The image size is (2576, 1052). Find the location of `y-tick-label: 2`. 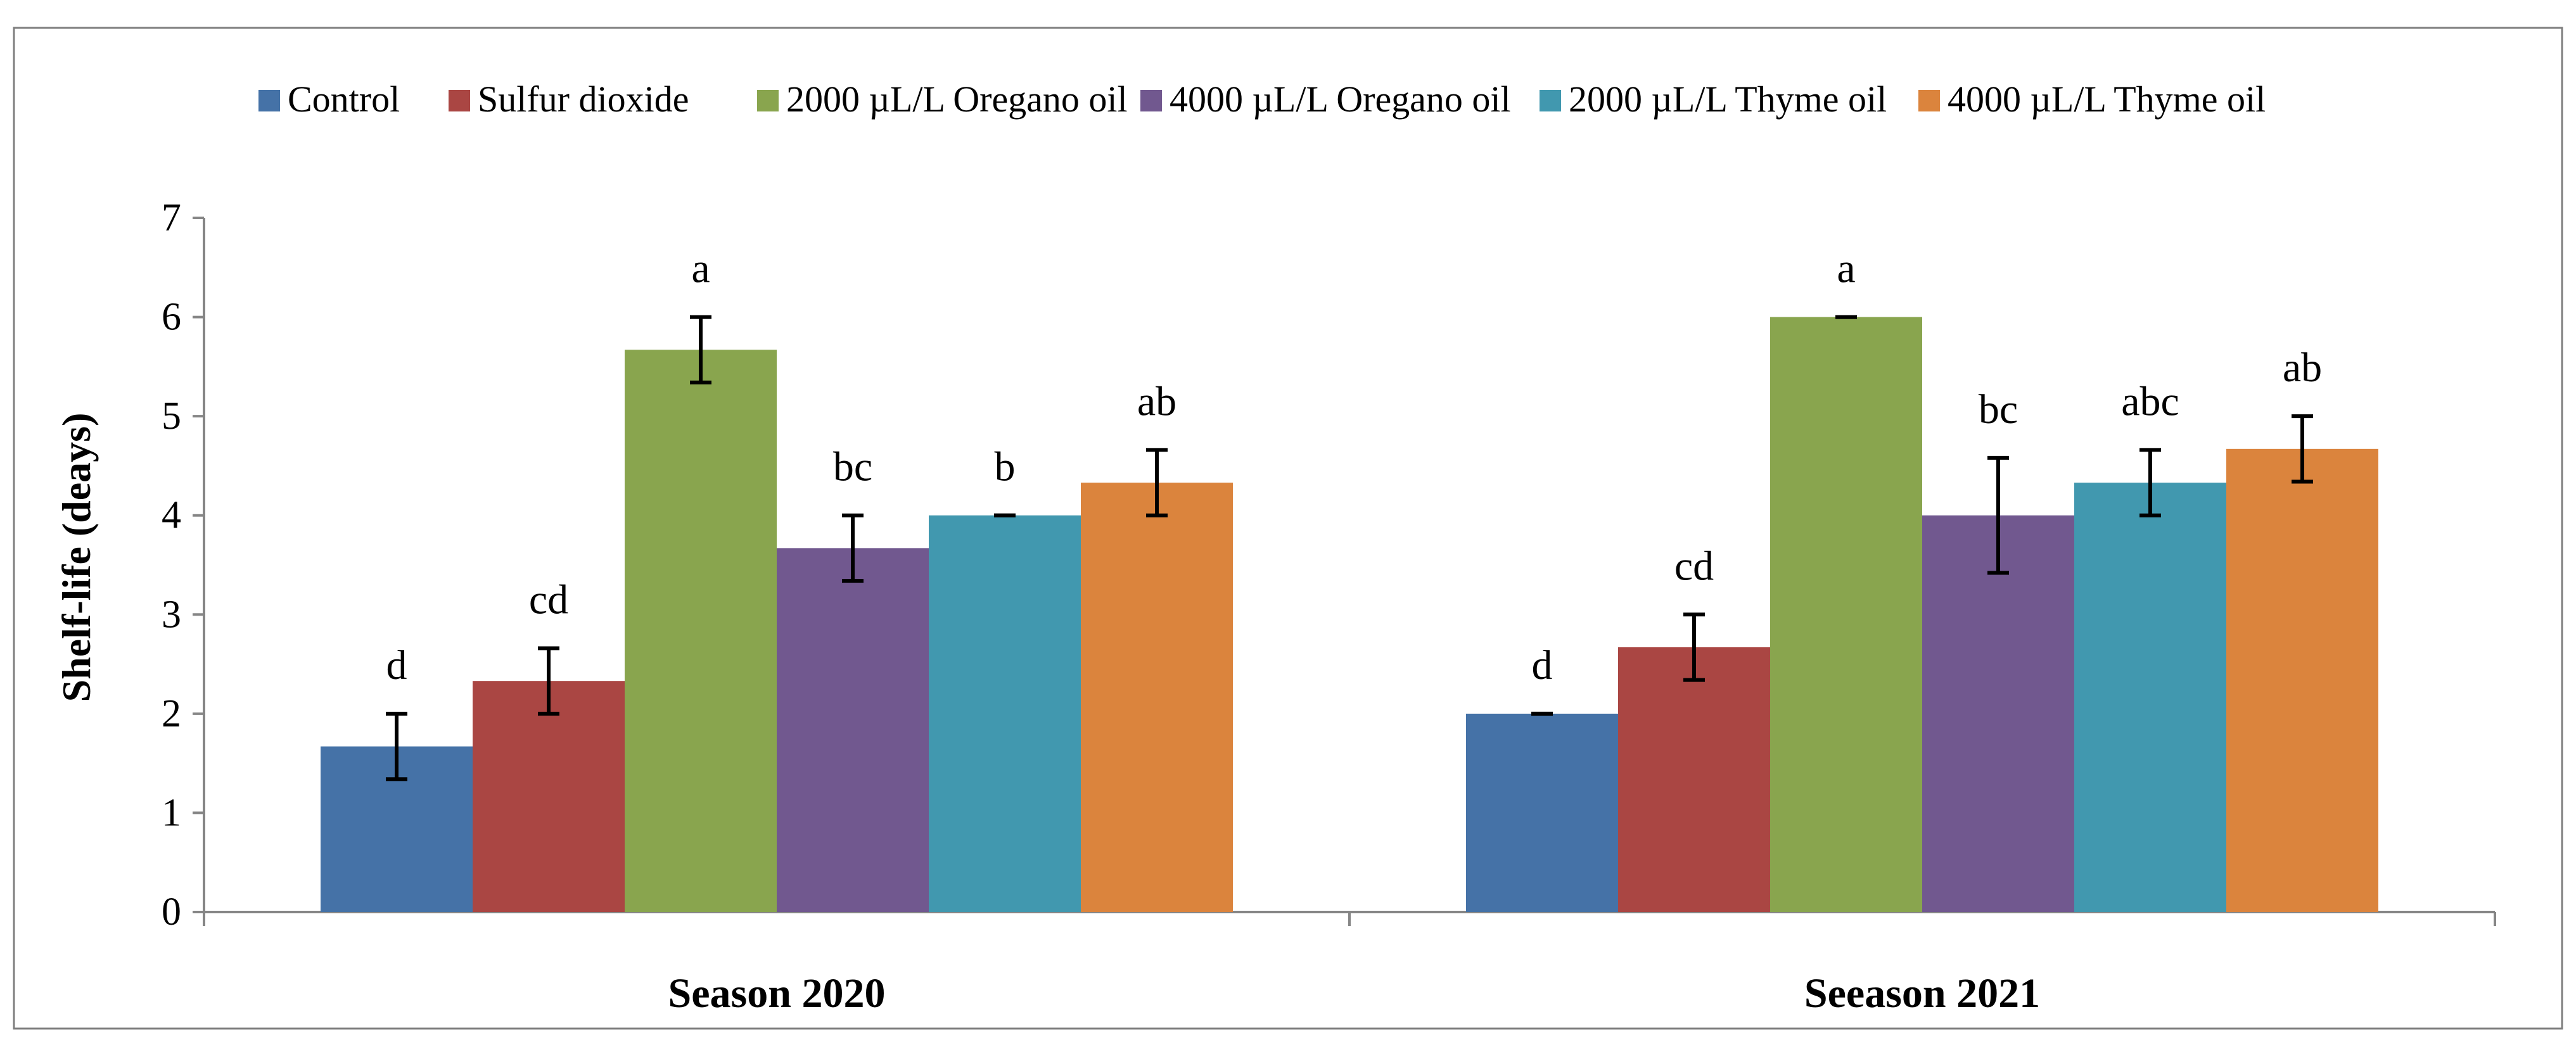

y-tick-label: 2 is located at coordinates (171, 713).